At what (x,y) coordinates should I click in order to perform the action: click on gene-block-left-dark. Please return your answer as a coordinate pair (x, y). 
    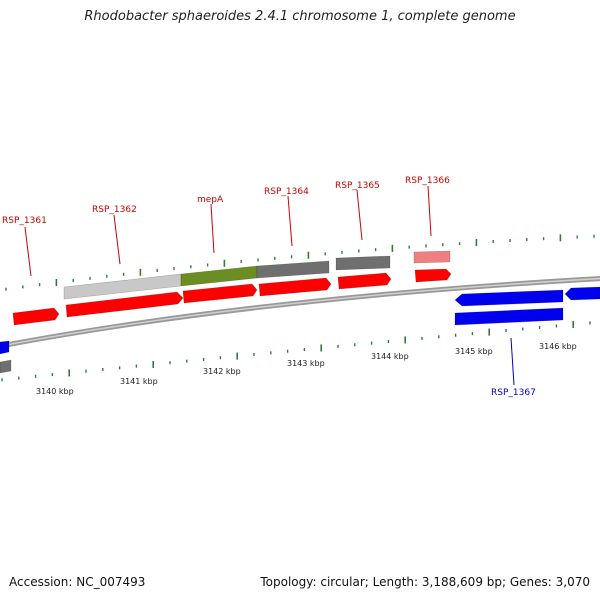
    Looking at the image, I should click on (6, 366).